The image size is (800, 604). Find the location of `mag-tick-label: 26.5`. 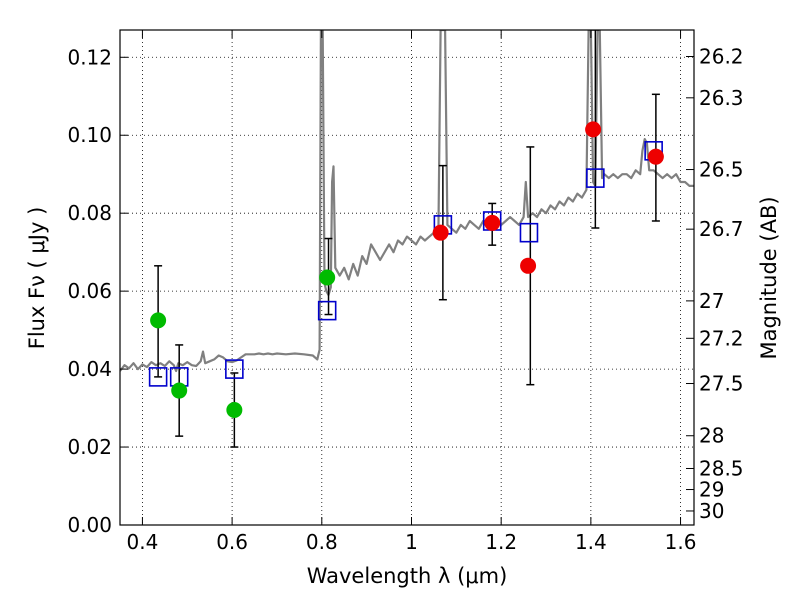

mag-tick-label: 26.5 is located at coordinates (721, 170).